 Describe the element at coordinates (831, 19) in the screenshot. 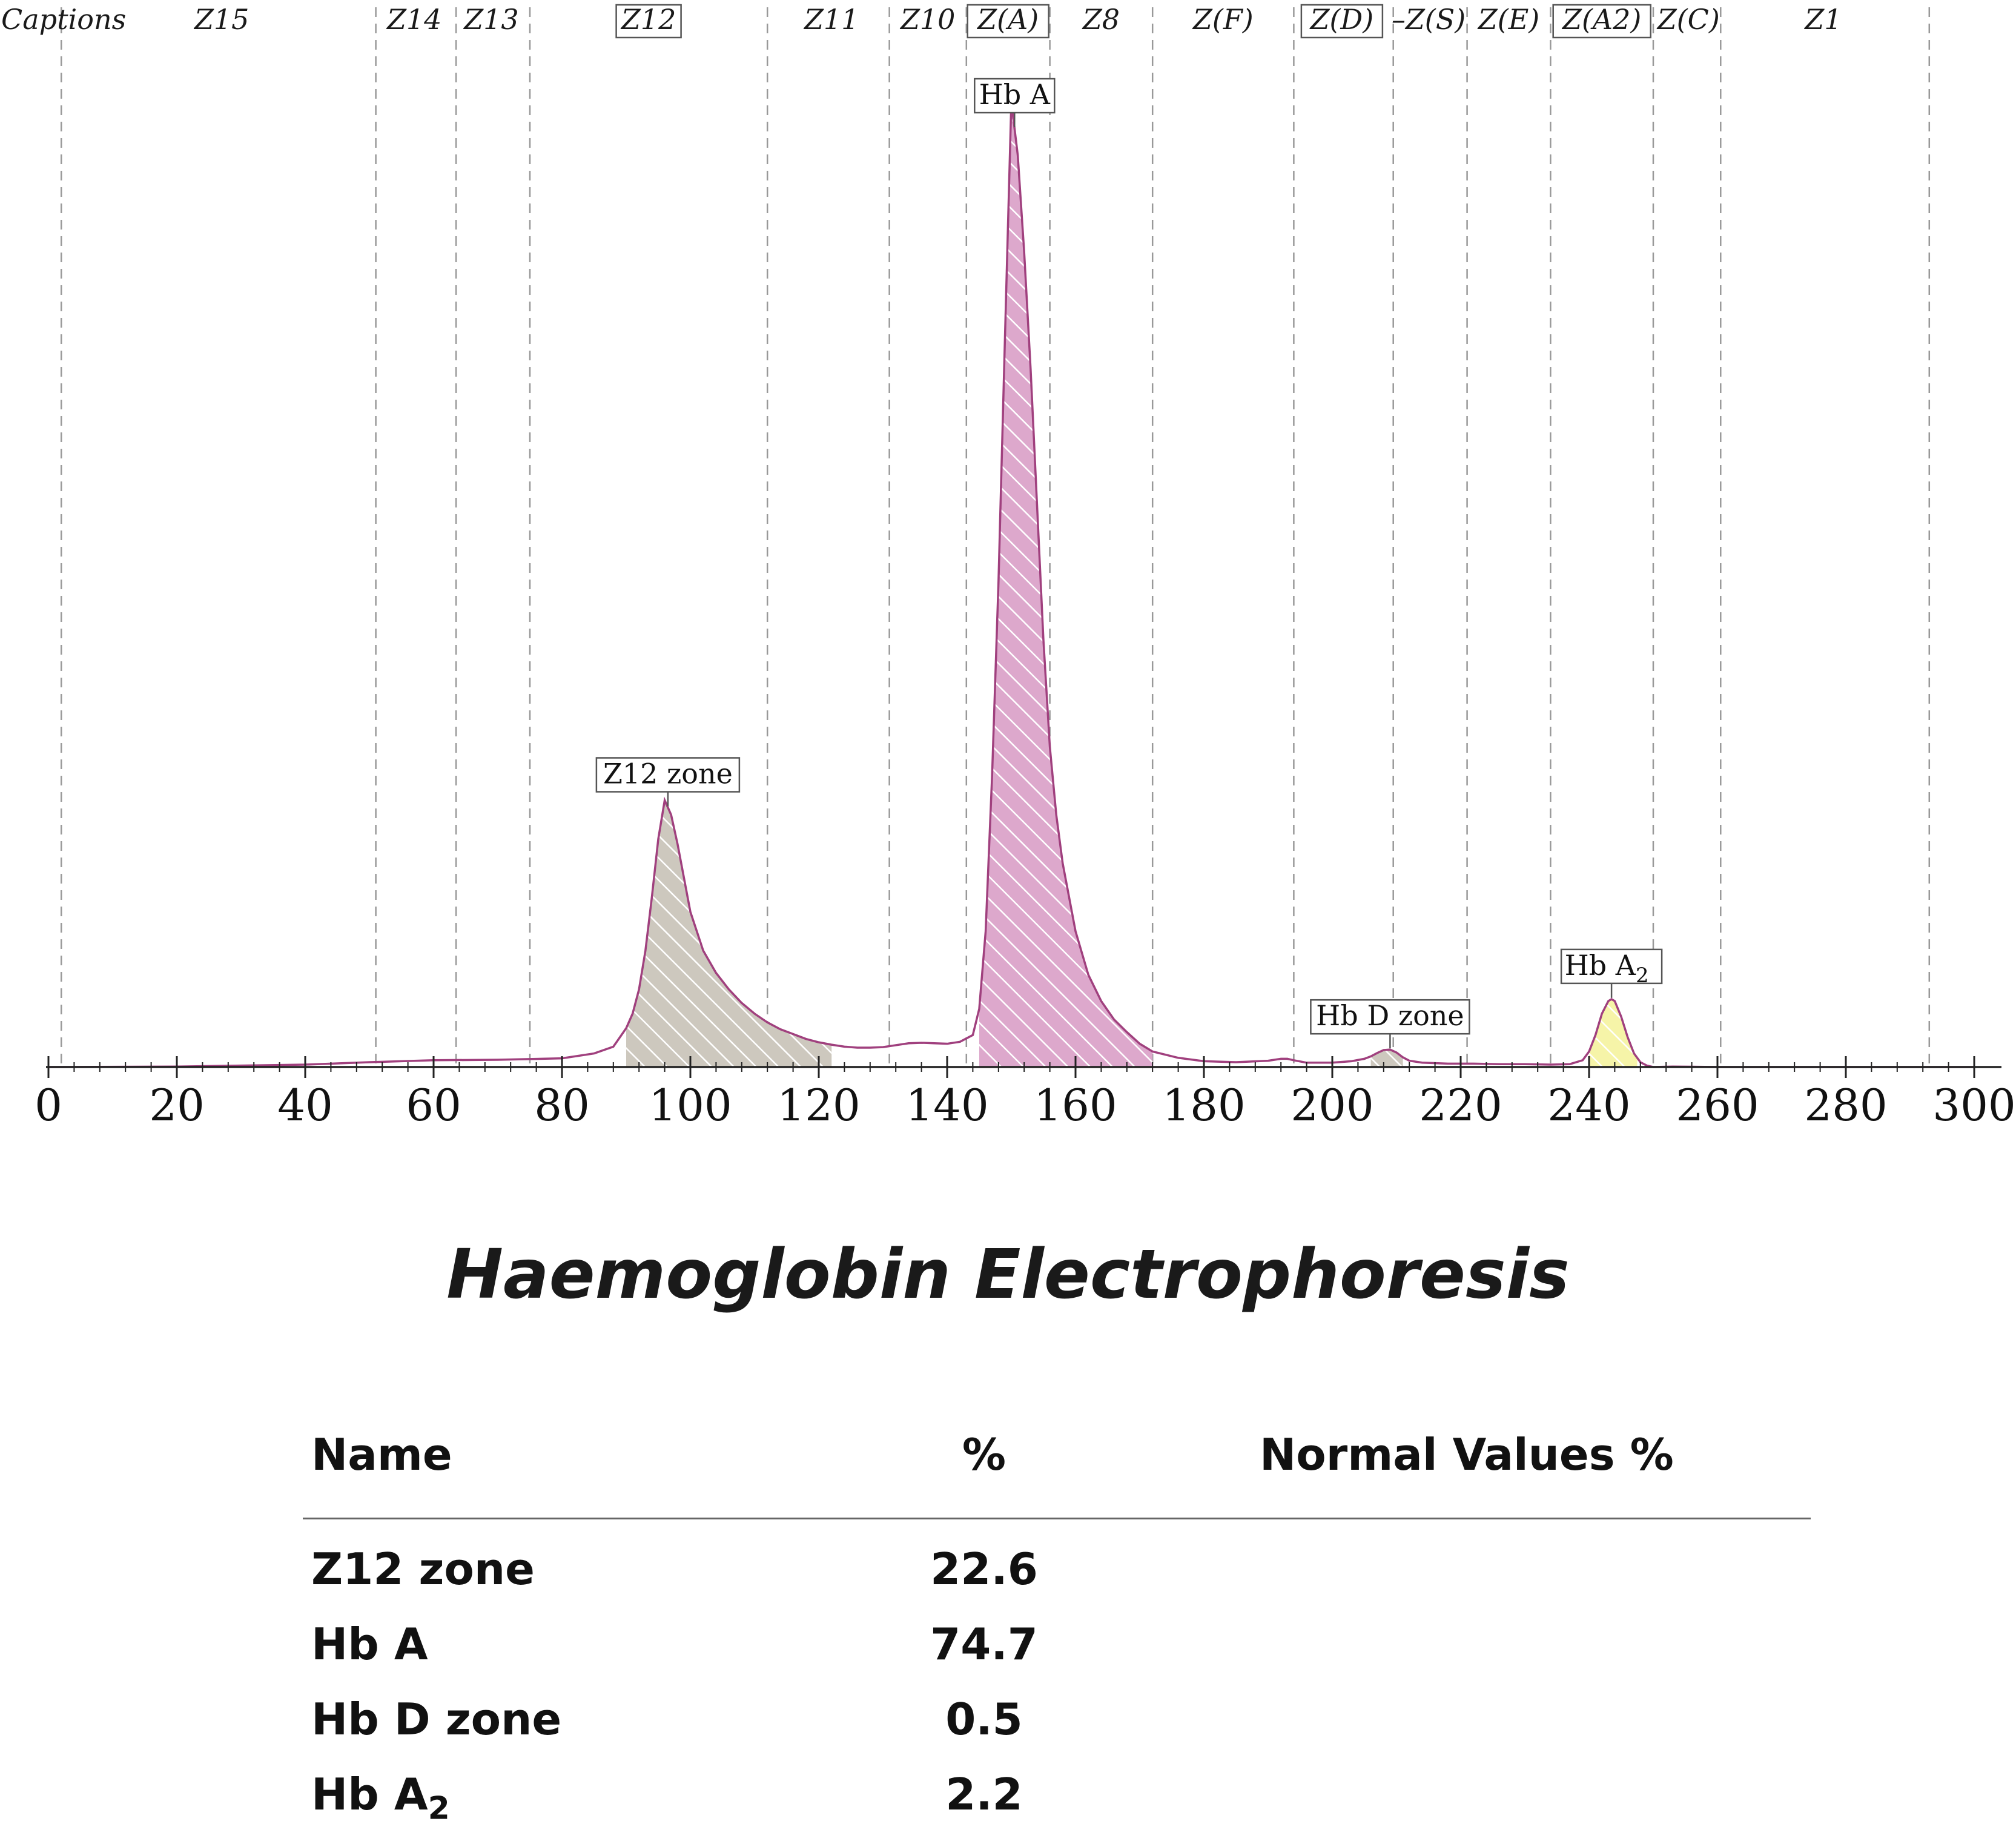

I see `zone-caption: Z11` at that location.